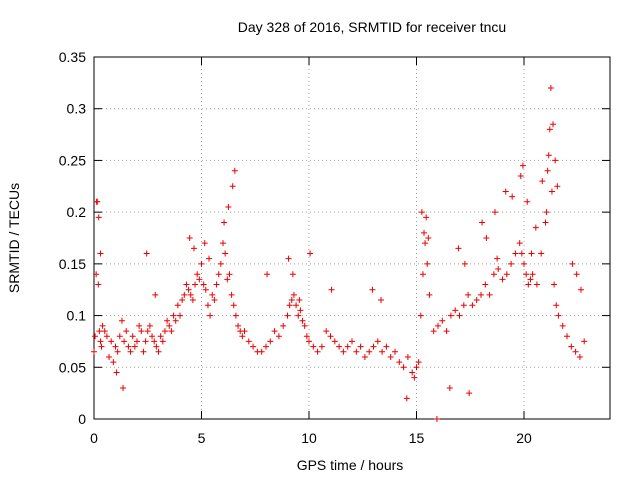  Describe the element at coordinates (202, 438) in the screenshot. I see `x-tick-label: 5` at that location.